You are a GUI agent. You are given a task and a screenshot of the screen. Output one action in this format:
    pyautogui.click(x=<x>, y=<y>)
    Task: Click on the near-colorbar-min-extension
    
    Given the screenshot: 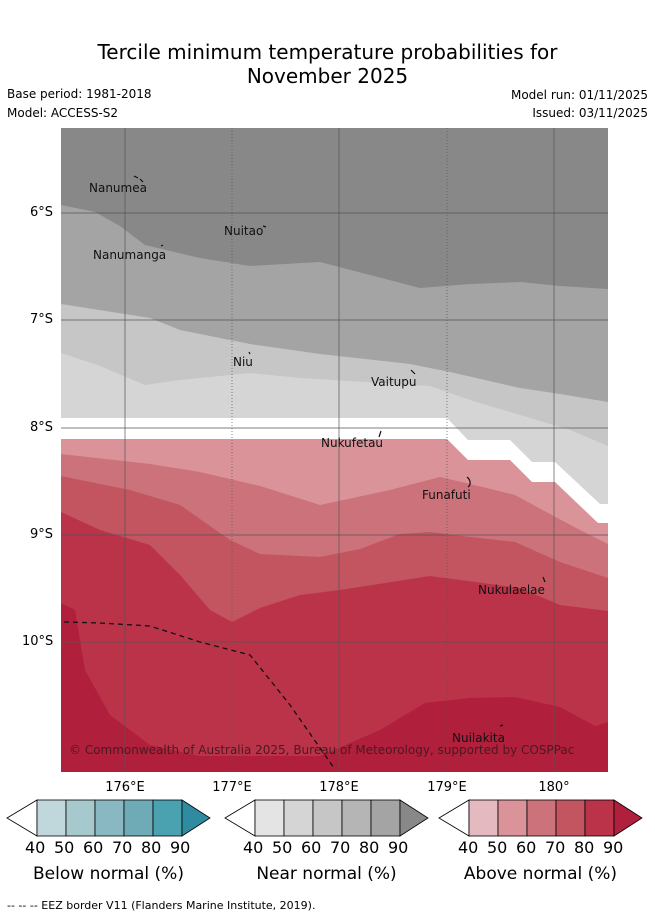 What is the action you would take?
    pyautogui.click(x=240, y=818)
    